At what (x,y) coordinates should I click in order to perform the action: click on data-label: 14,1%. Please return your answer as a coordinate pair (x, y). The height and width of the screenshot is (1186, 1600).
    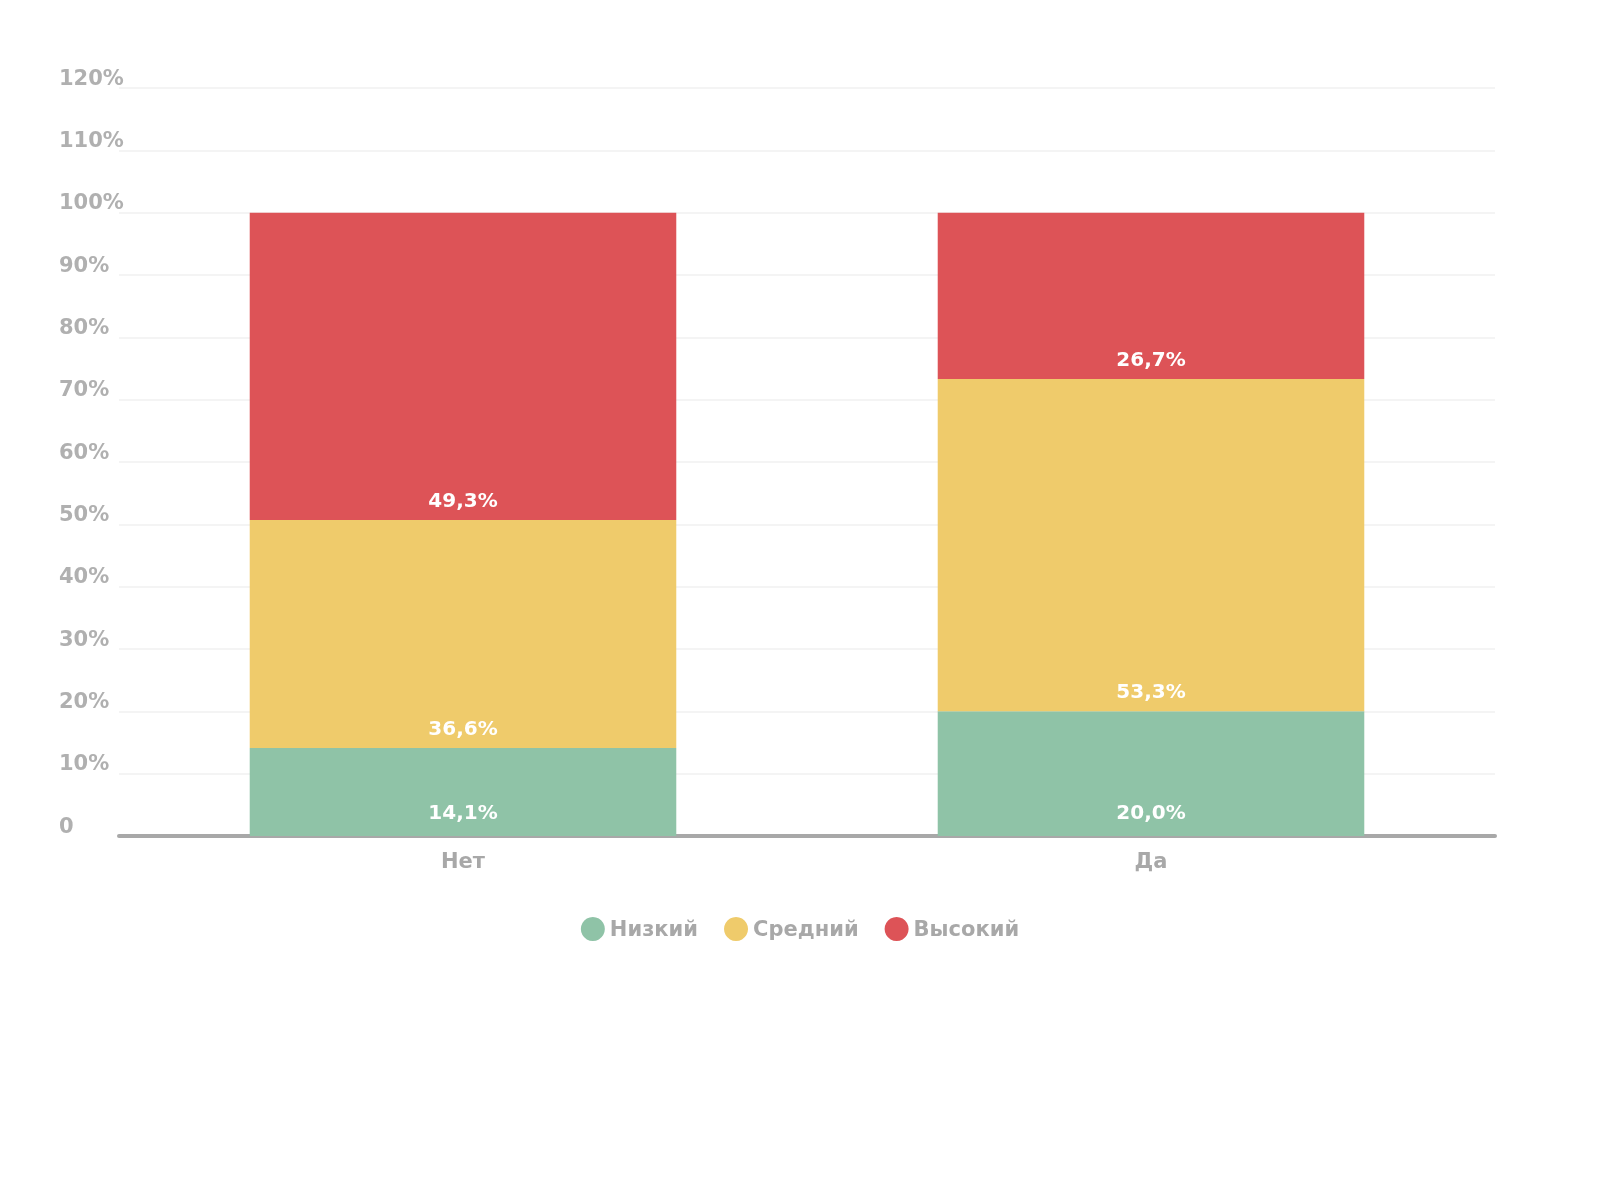
    Looking at the image, I should click on (463, 812).